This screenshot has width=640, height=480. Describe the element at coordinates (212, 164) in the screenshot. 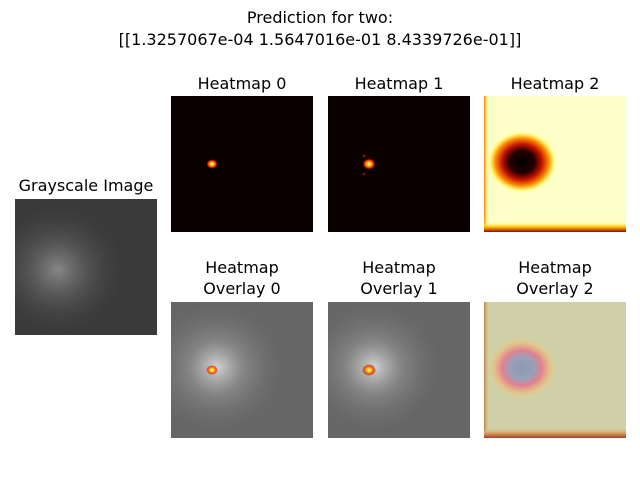

I see `heatmap-0-hotspot` at that location.